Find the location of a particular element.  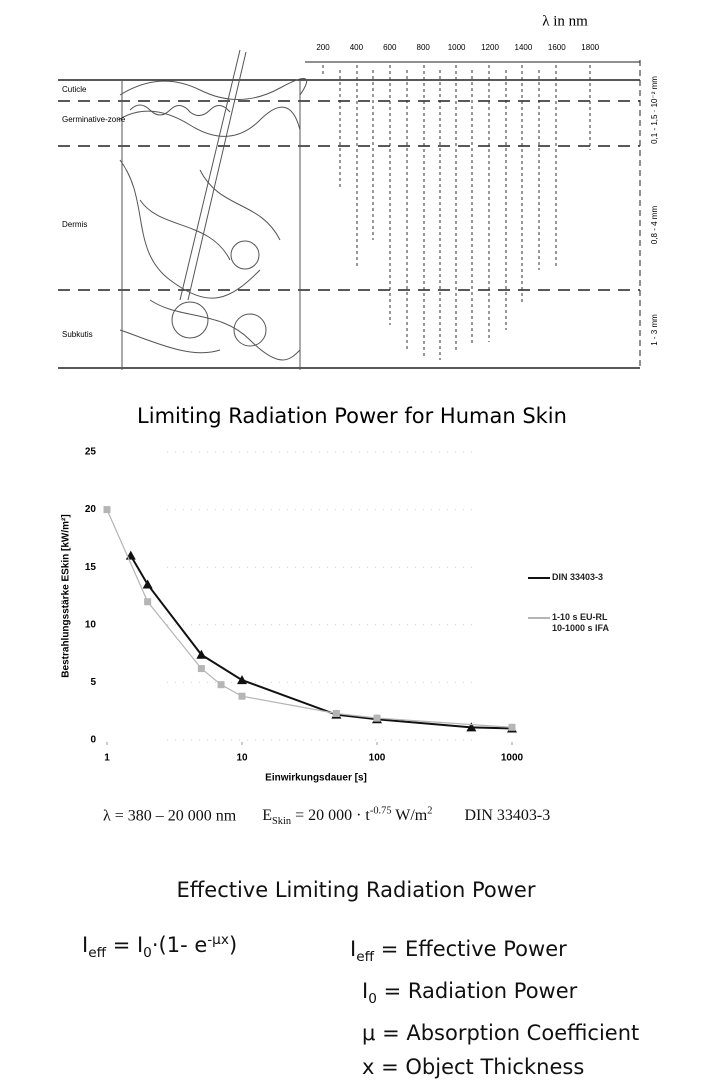

formula-expression: = 20 000 · t is located at coordinates (332, 816).